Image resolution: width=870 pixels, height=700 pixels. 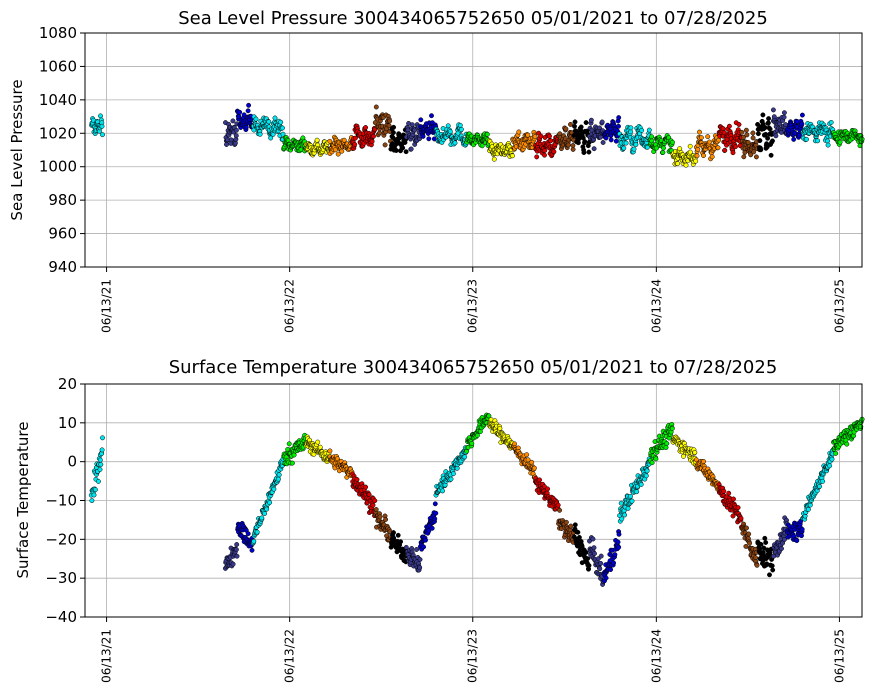 What do you see at coordinates (72, 462) in the screenshot?
I see `y-tick-label: 0` at bounding box center [72, 462].